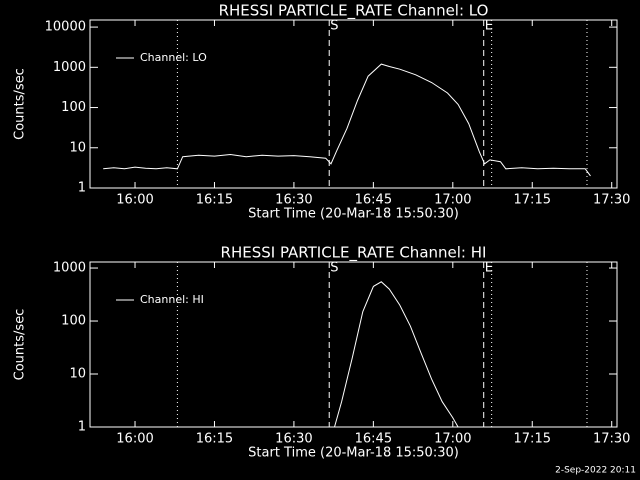 Image resolution: width=640 pixels, height=480 pixels. Describe the element at coordinates (396, 354) in the screenshot. I see `data-line` at that location.